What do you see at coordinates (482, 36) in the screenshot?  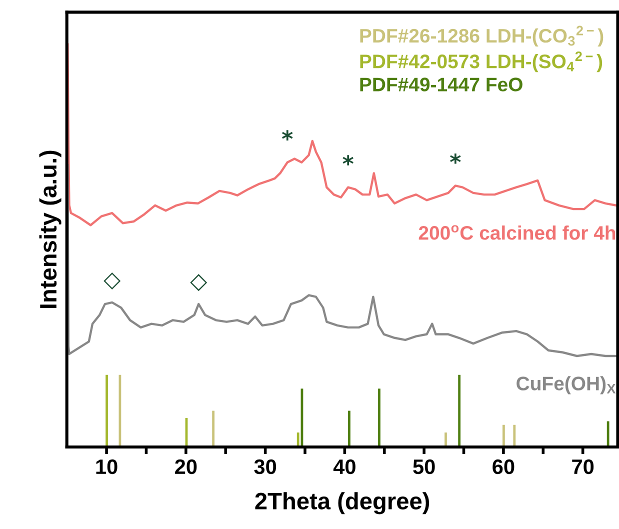 I see `text: PDF#26-1286 LDH-(CO$_{3}$$^{2−}$)` at bounding box center [482, 36].